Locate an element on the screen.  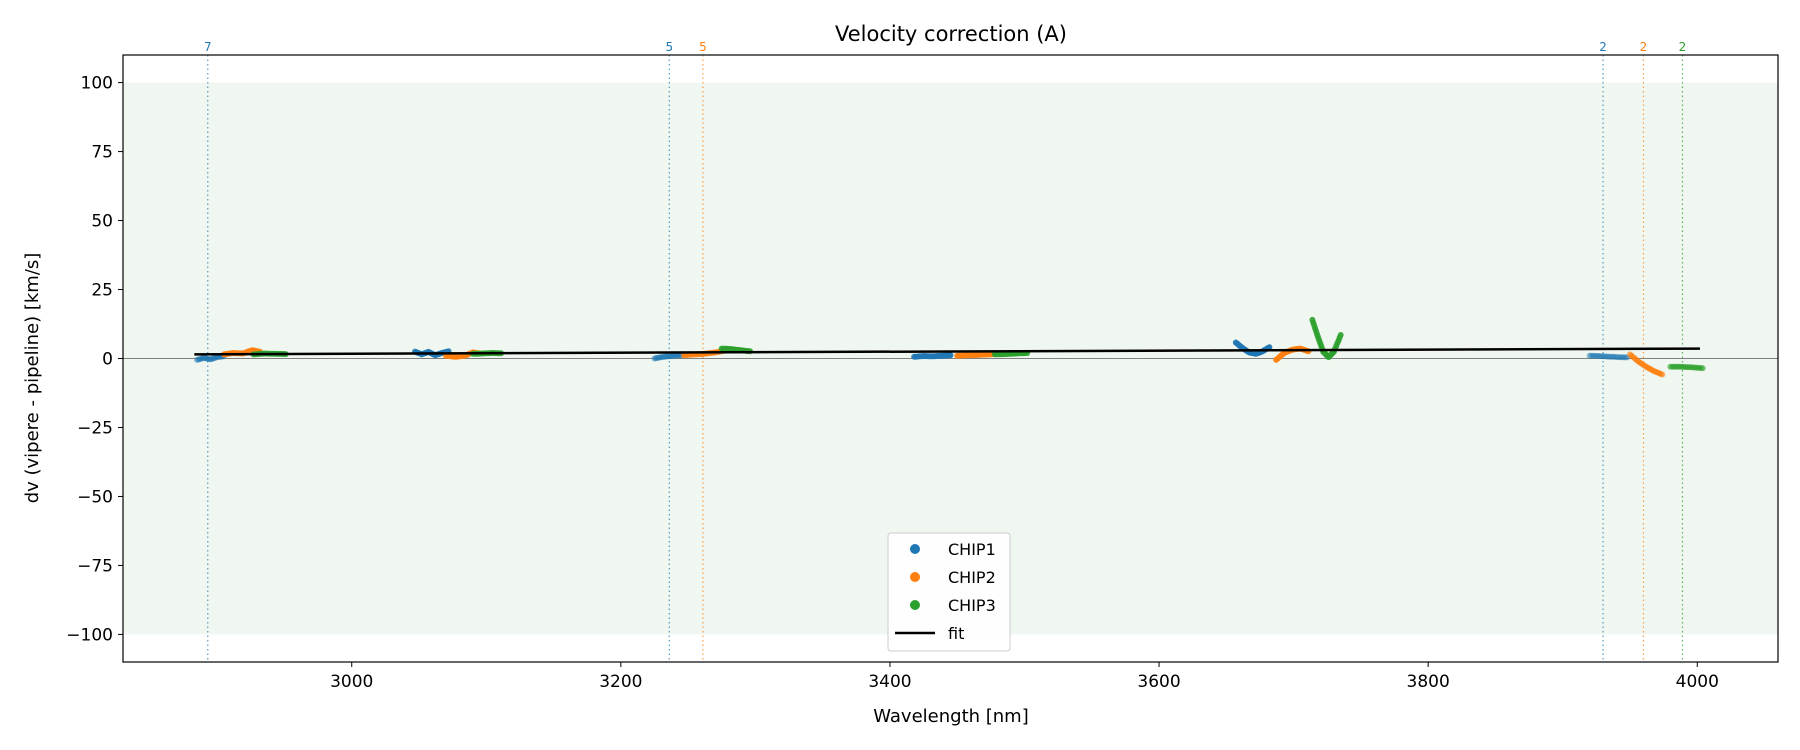
y-tick-label: 0 is located at coordinates (107, 360).